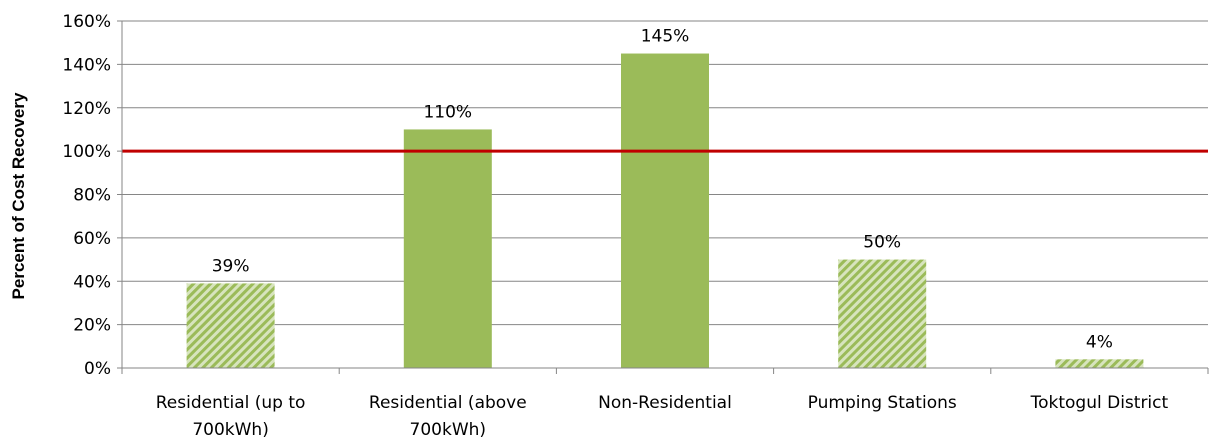 Image resolution: width=1213 pixels, height=444 pixels. What do you see at coordinates (882, 243) in the screenshot?
I see `data-label: 50%` at bounding box center [882, 243].